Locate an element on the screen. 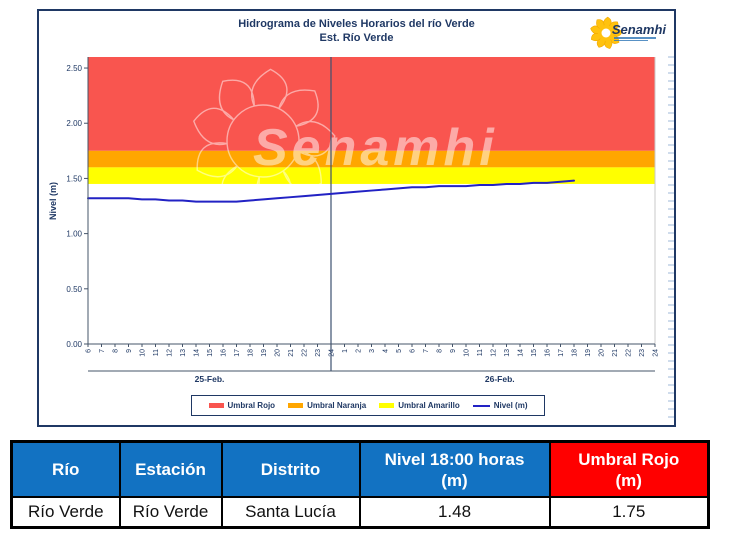  legend-swatch-red-icon is located at coordinates (216, 405).